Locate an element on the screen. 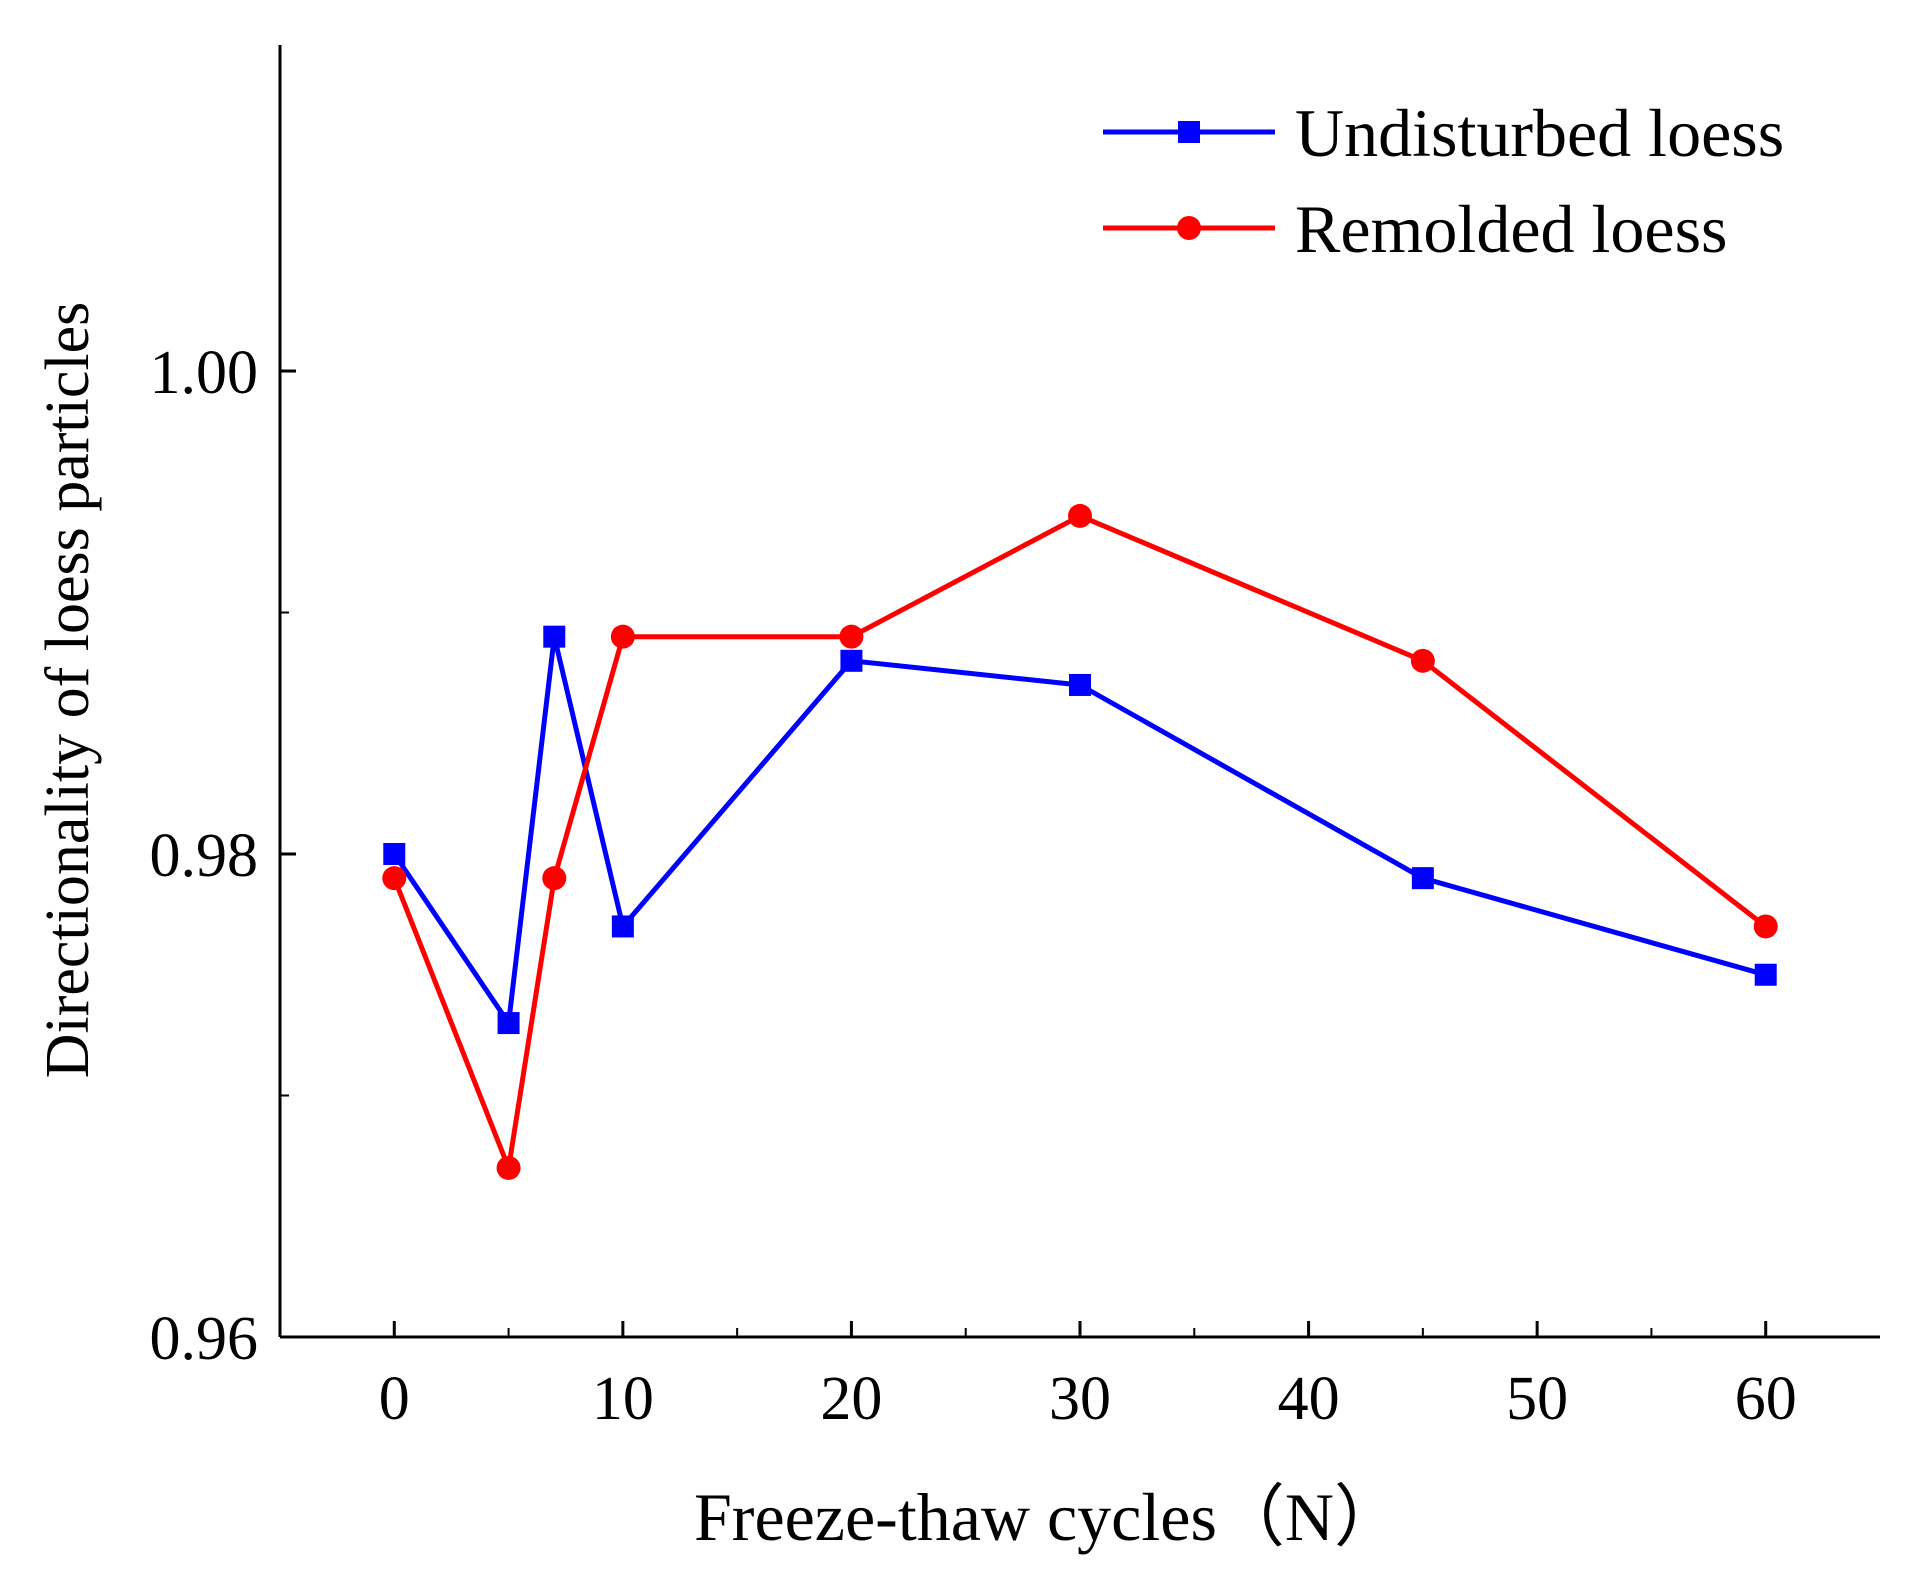 The image size is (1910, 1587). x-axis-title: Freeze-thaw cycles（N） is located at coordinates (1048, 1517).